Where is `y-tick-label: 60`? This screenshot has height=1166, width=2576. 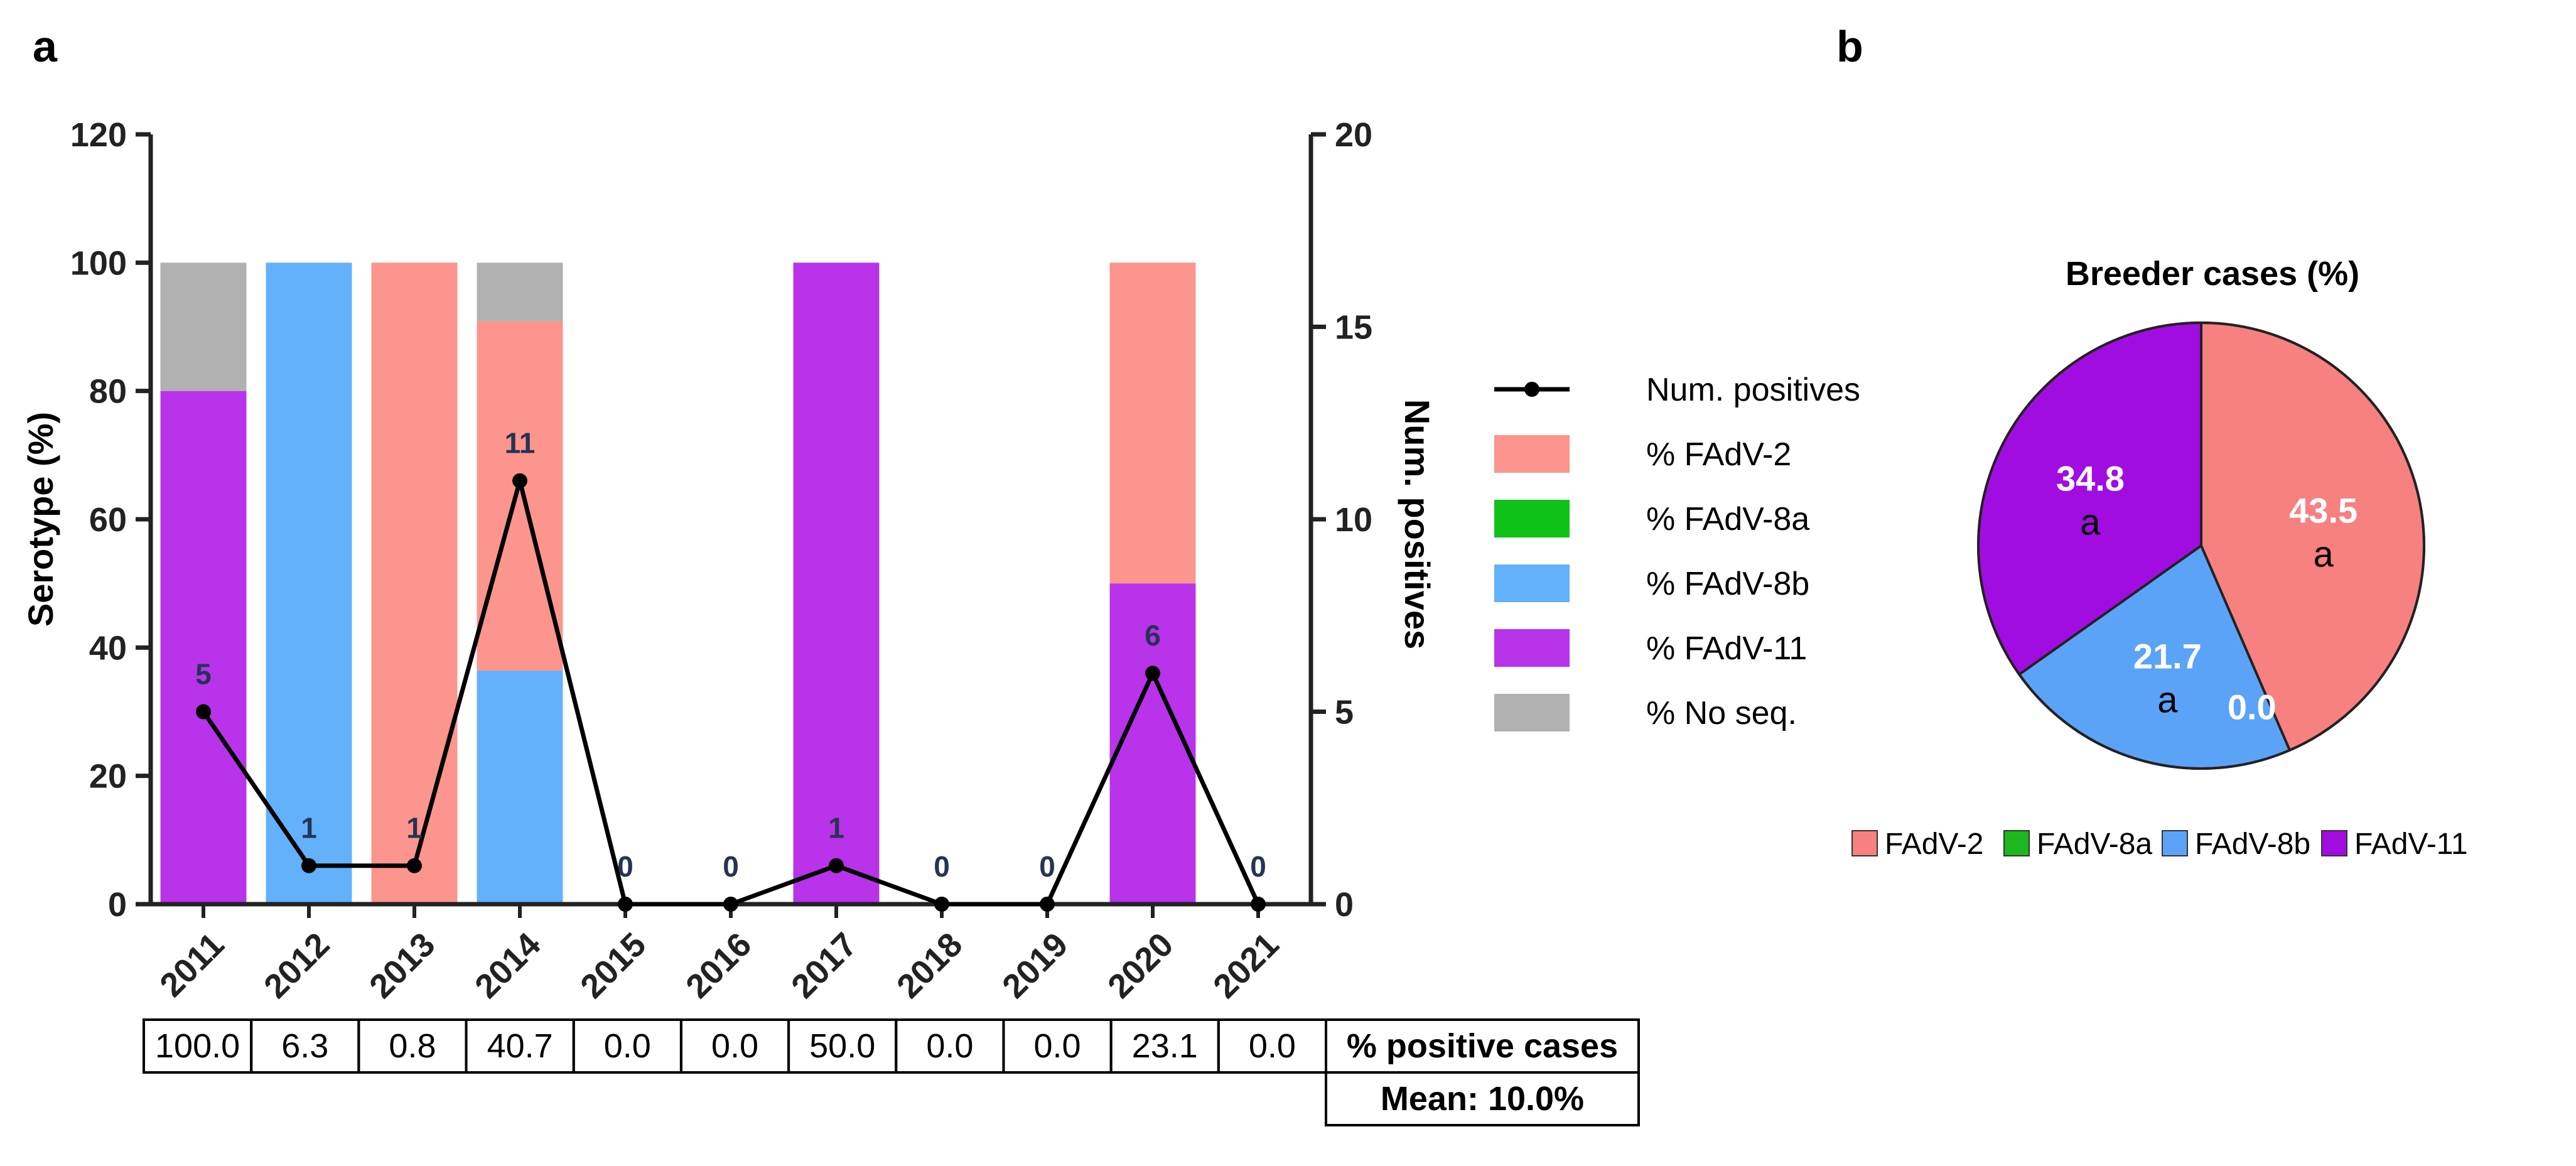
y-tick-label: 60 is located at coordinates (108, 520).